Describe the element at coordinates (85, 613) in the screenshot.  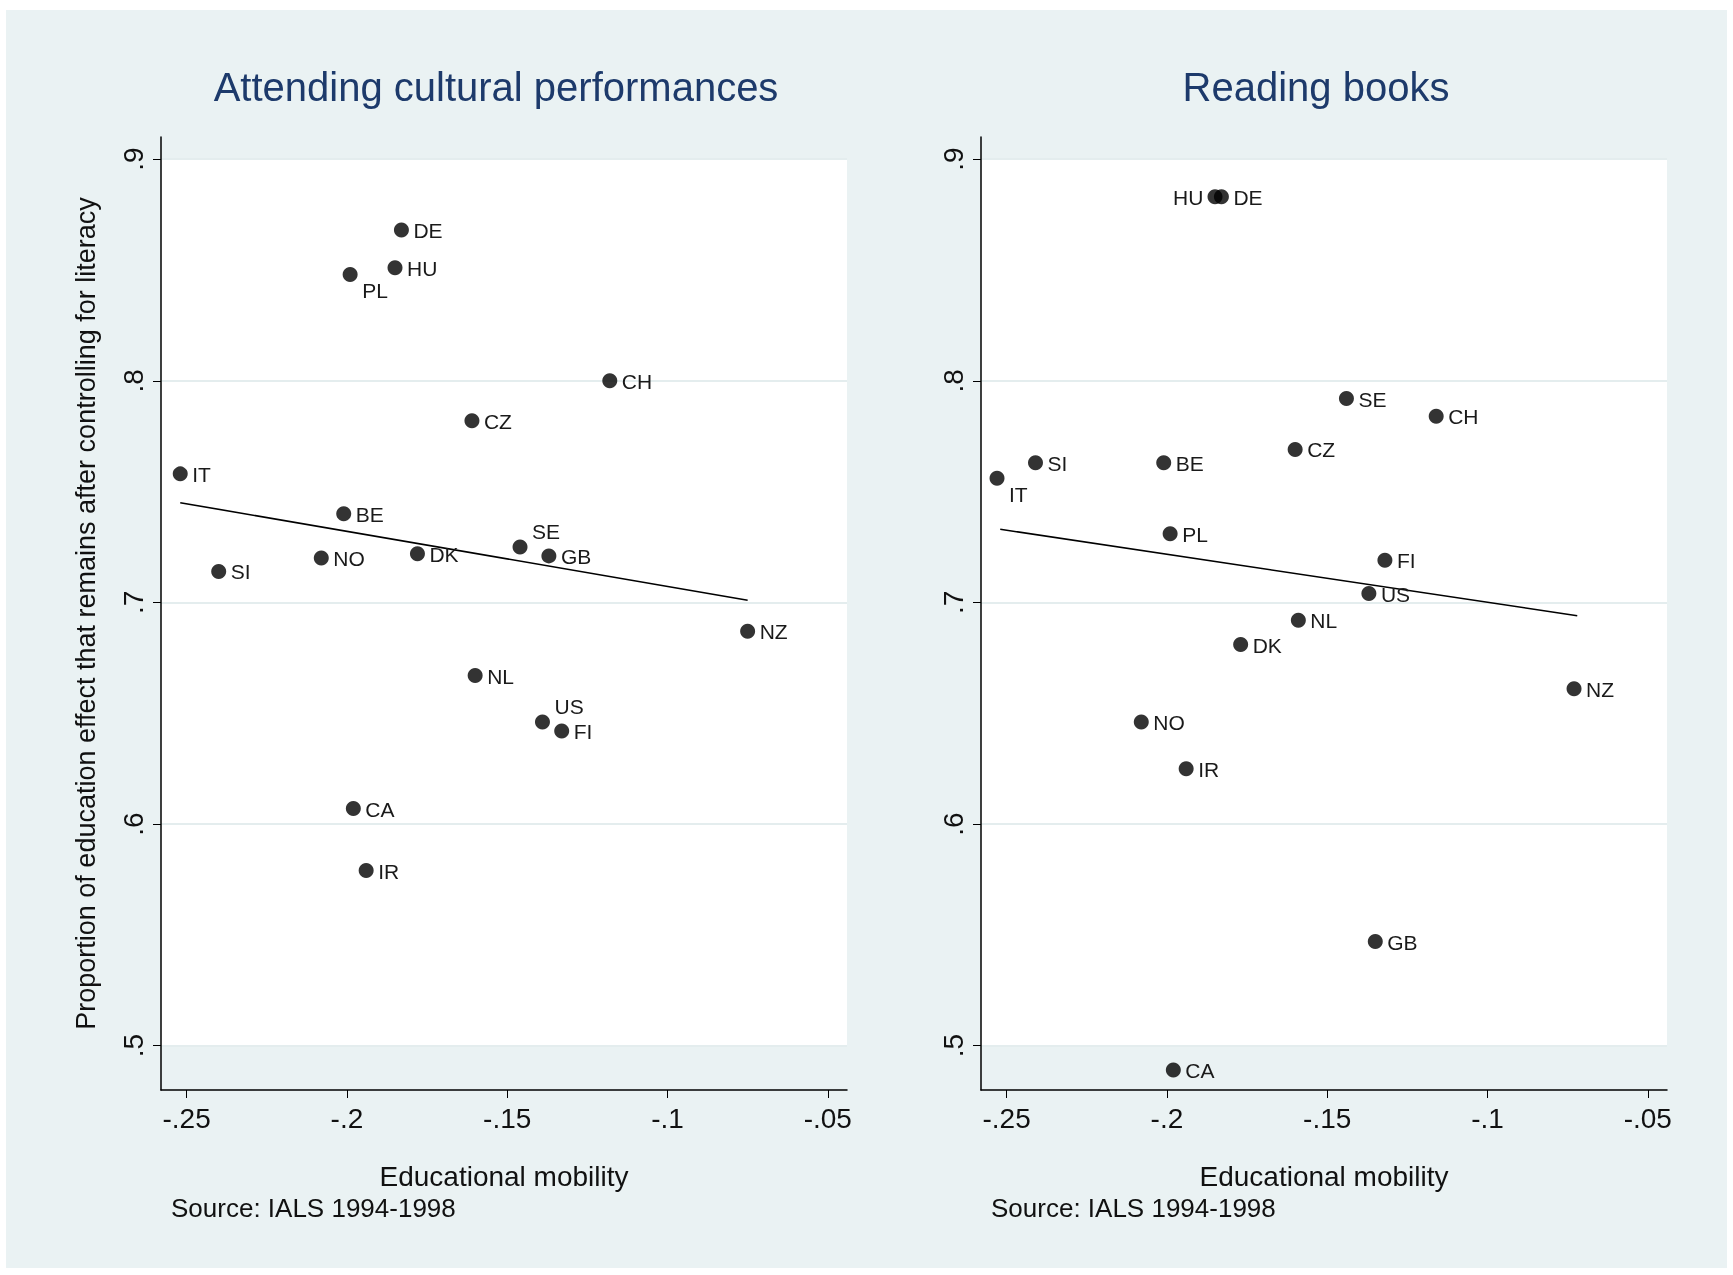
I see `y-axis-title: Proportion of education effect that remains after controlling for literacy` at that location.